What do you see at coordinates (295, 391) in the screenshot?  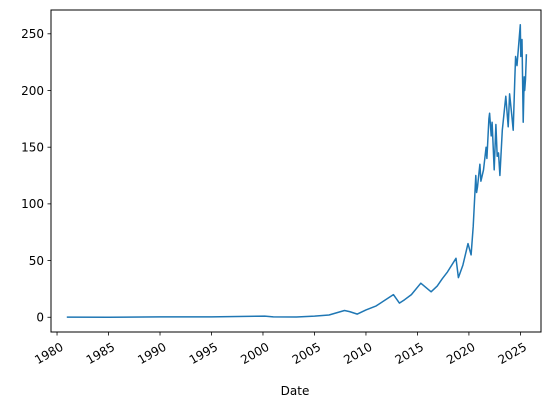 I see `x-axis-title: Date` at bounding box center [295, 391].